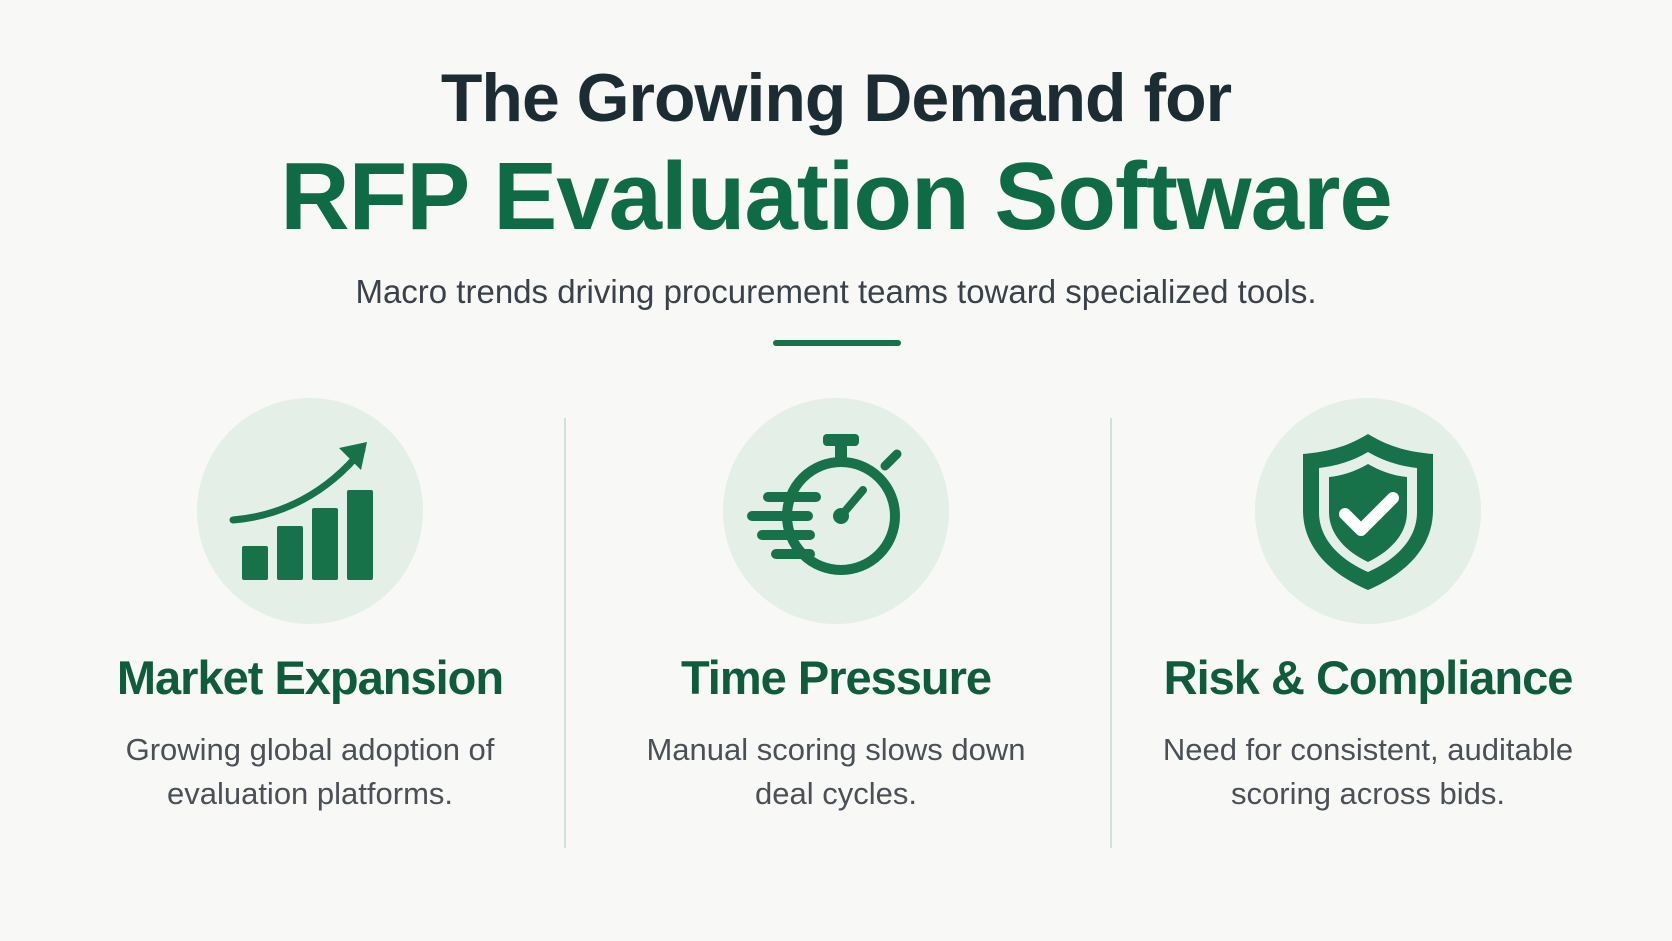 This screenshot has height=941, width=1672. I want to click on page-title-line2: RFP Evaluation Software, so click(836, 196).